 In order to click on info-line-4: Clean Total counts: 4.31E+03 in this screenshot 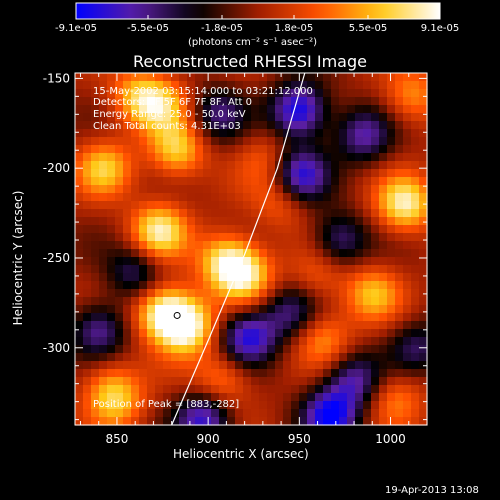, I will do `click(167, 126)`.